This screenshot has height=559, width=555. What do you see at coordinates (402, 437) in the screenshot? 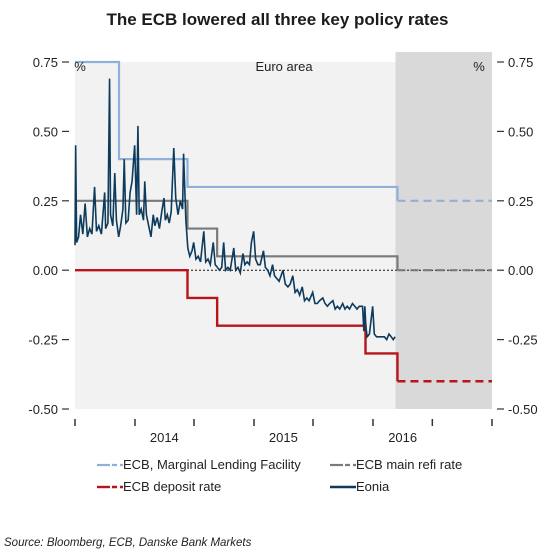
I see `x-tick-label: 2016` at bounding box center [402, 437].